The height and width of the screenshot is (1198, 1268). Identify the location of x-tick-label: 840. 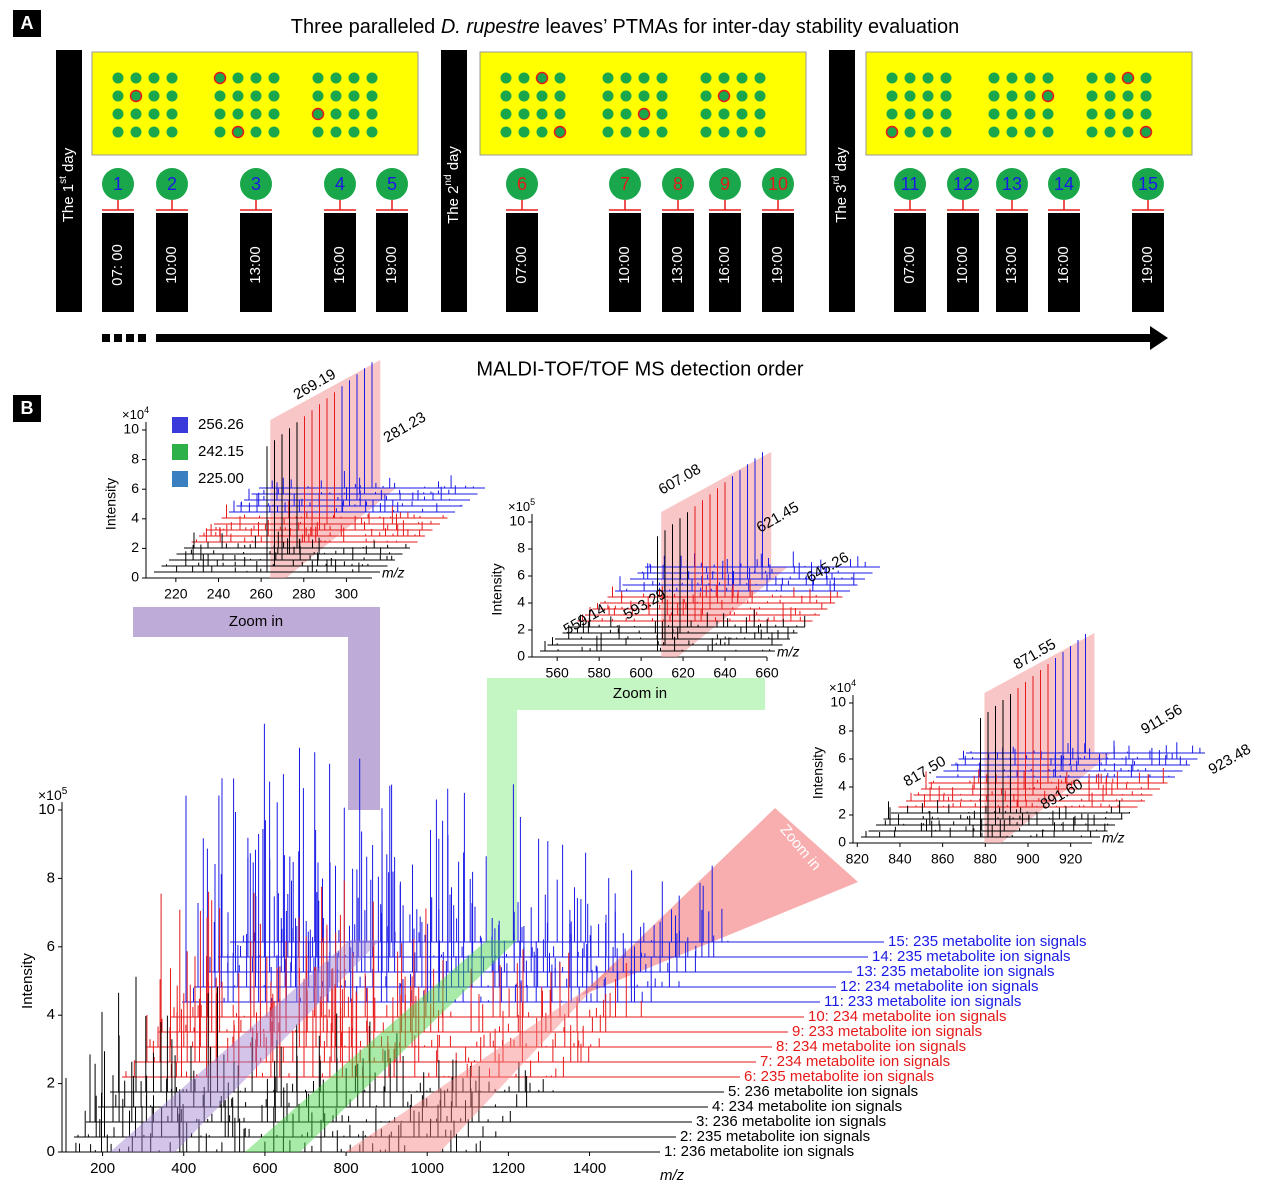
(900, 859).